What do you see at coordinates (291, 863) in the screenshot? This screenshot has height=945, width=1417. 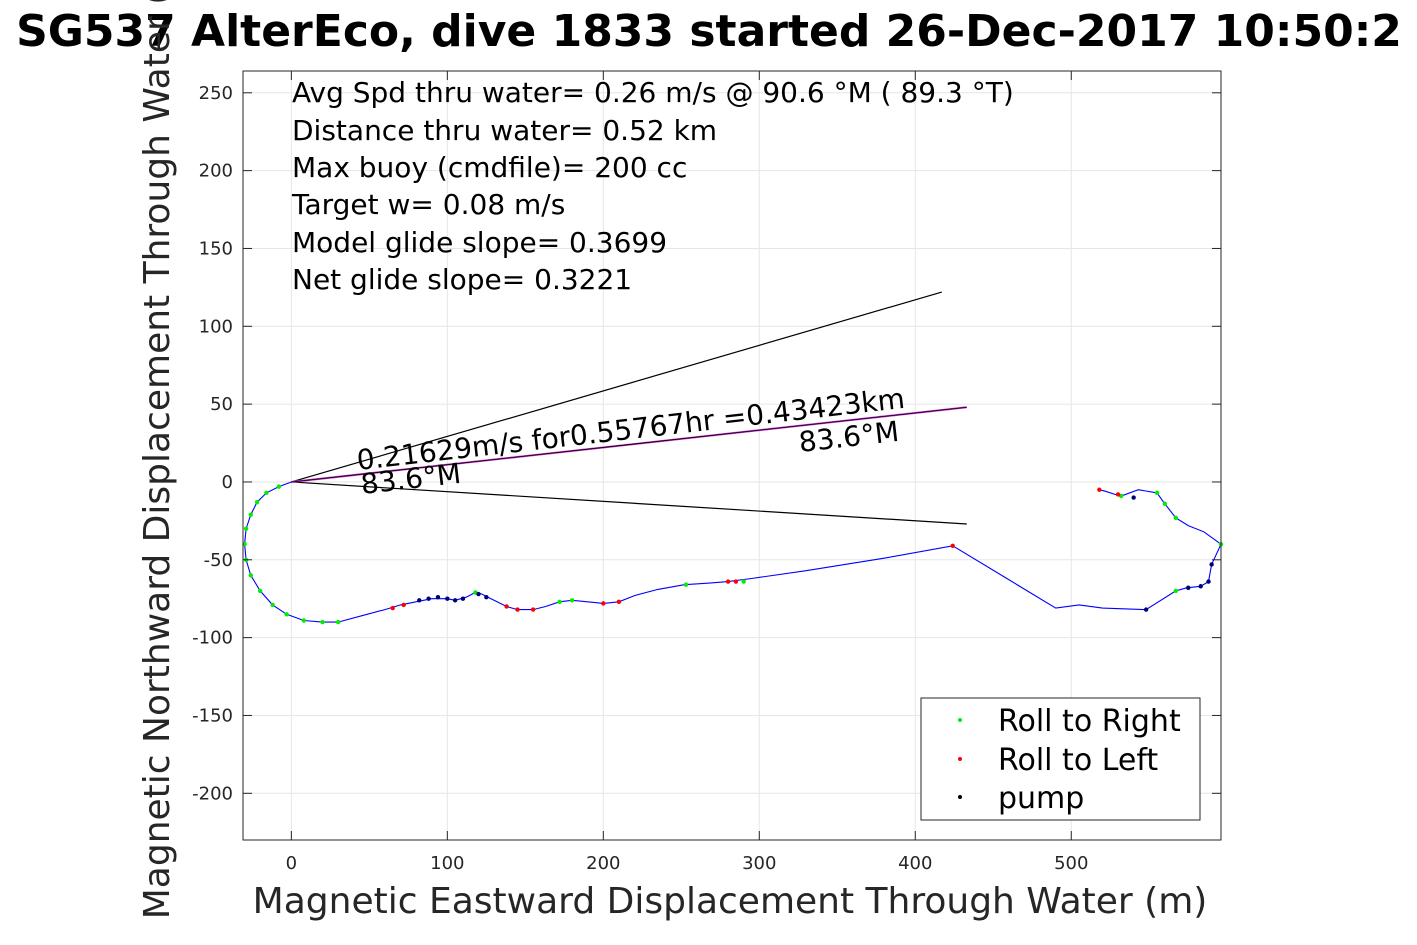 I see `x-tick-label: 0` at bounding box center [291, 863].